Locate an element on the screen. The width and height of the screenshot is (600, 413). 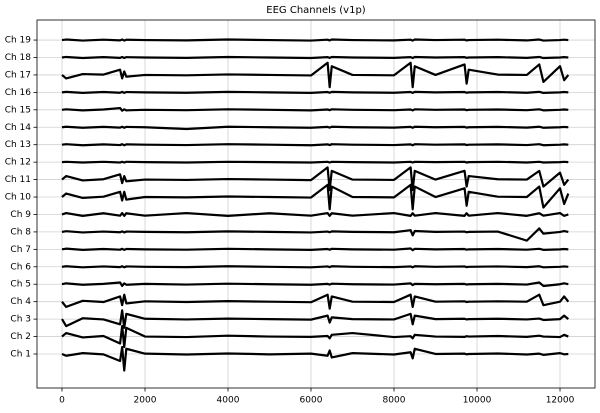
y-tick-label: Ch 18 is located at coordinates (18, 58).